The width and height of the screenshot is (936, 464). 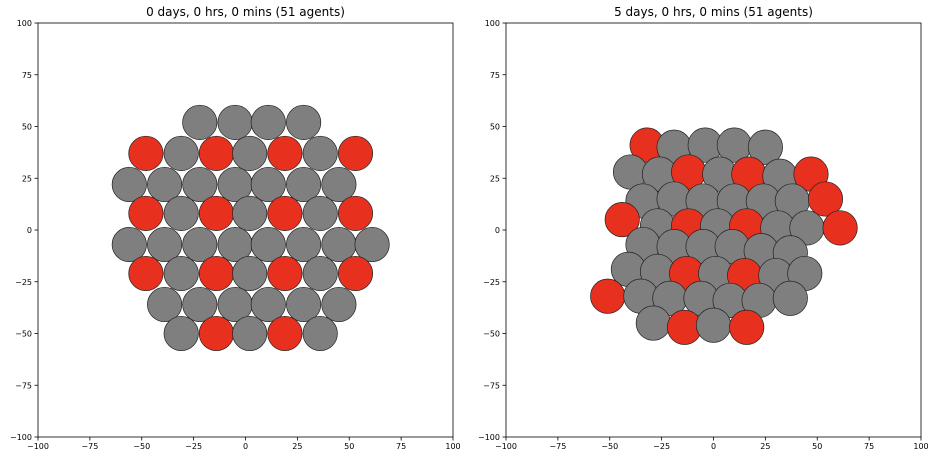 What do you see at coordinates (713, 12) in the screenshot?
I see `chart-title: 5 days, 0 hrs, 0 mins (51 agents)` at bounding box center [713, 12].